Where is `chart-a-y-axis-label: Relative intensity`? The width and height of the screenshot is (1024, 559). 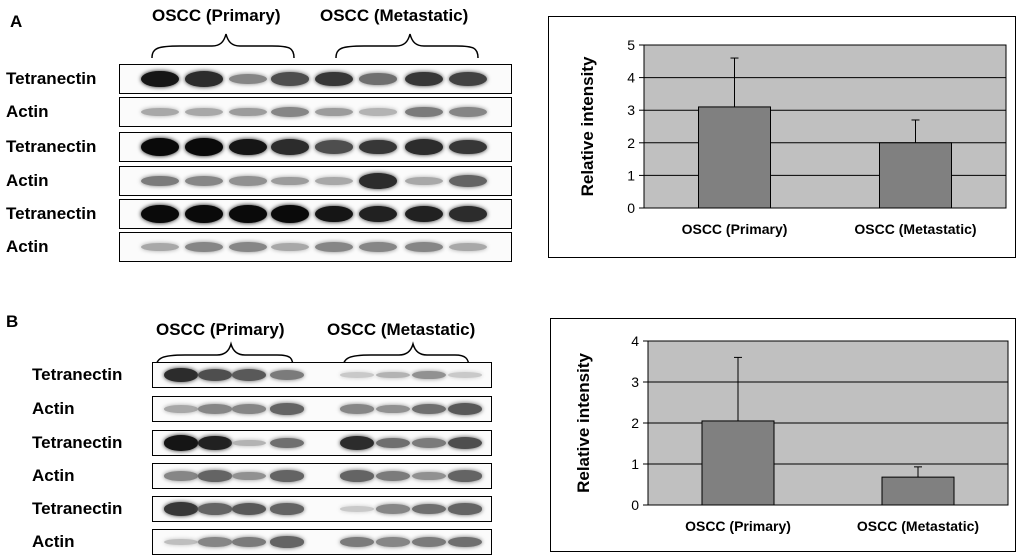
chart-a-y-axis-label: Relative intensity is located at coordinates (587, 126).